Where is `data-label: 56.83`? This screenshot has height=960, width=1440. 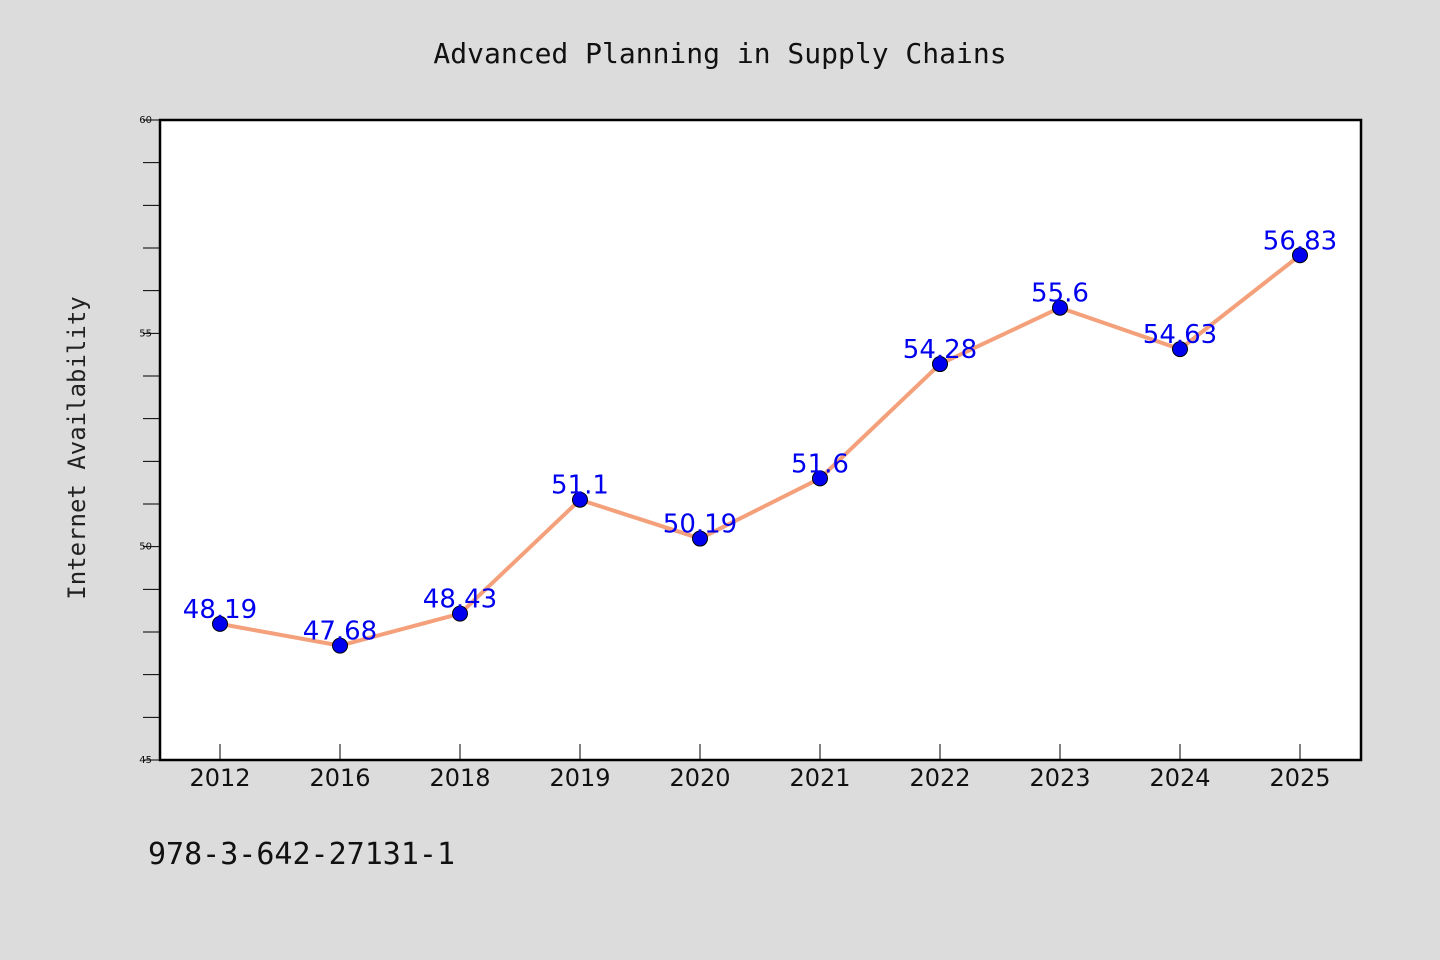
data-label: 56.83 is located at coordinates (1300, 241).